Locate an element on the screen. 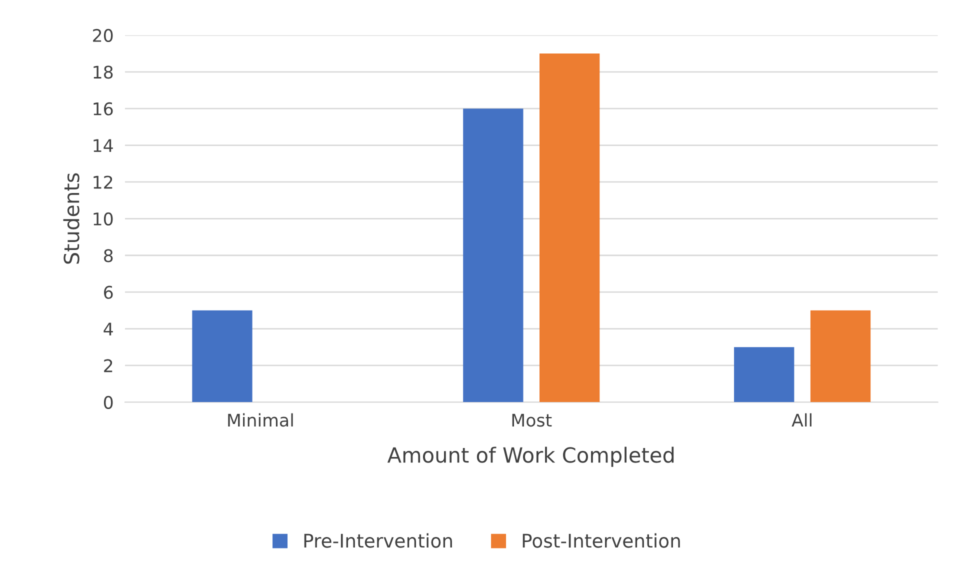 The image size is (954, 577). y-axis-title: Students is located at coordinates (71, 218).